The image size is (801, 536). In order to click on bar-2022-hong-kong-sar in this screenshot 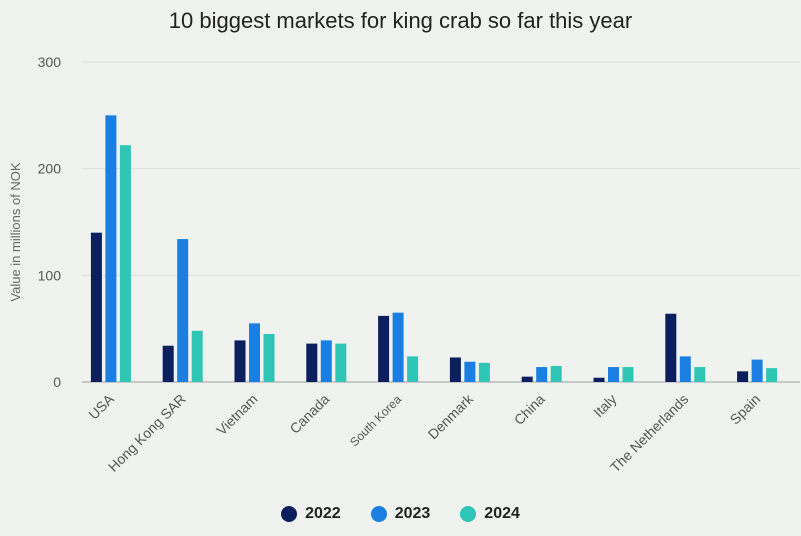, I will do `click(168, 363)`.